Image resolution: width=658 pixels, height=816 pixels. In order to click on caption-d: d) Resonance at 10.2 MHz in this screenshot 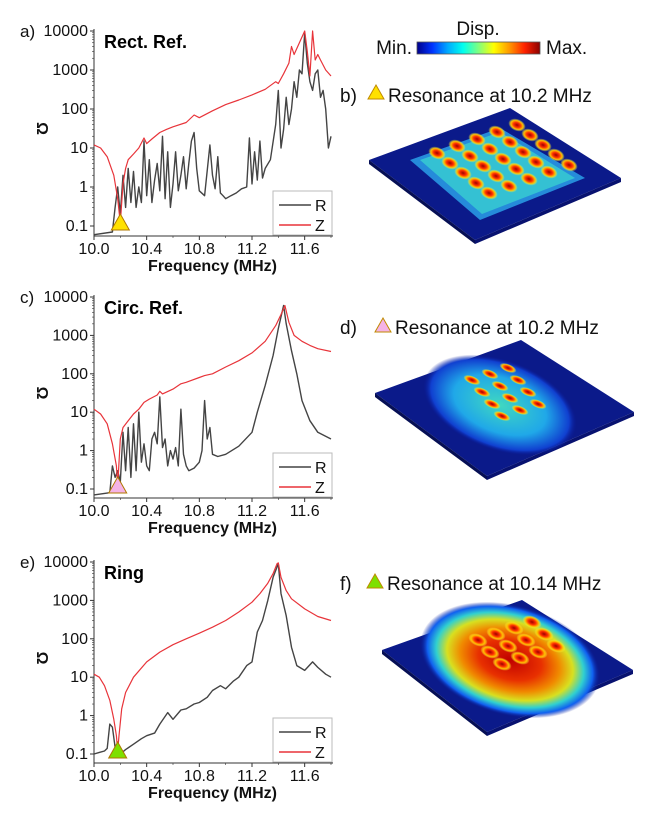, I will do `click(469, 327)`.